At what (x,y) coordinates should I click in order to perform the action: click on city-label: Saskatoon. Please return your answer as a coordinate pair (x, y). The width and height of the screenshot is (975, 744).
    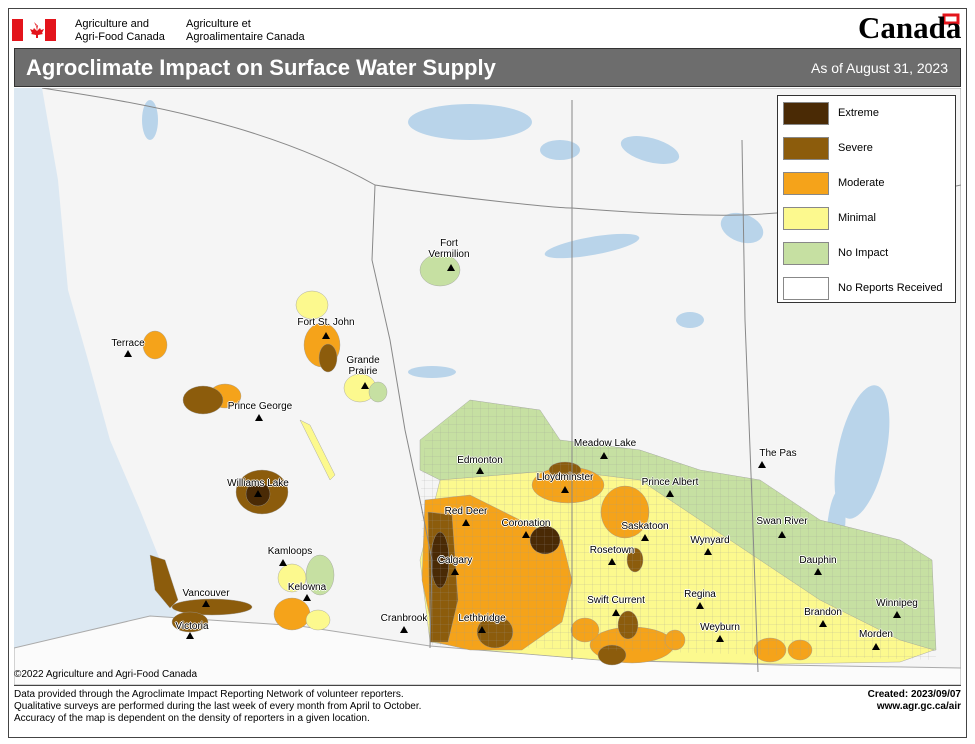
    Looking at the image, I should click on (645, 526).